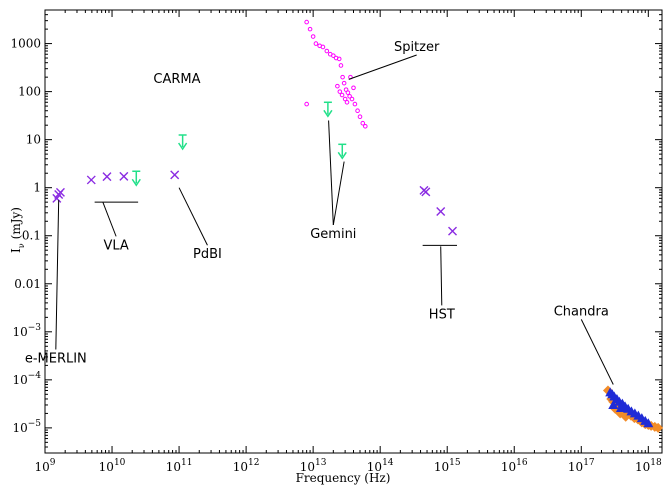 The image size is (664, 486). What do you see at coordinates (16, 250) in the screenshot?
I see `y-axis-title-main: I` at bounding box center [16, 250].